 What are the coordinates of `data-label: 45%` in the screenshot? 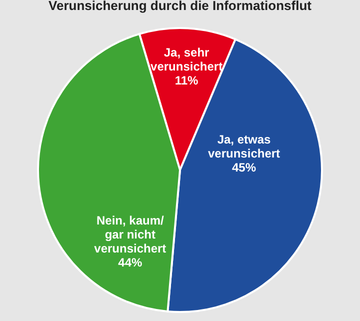 It's located at (244, 167).